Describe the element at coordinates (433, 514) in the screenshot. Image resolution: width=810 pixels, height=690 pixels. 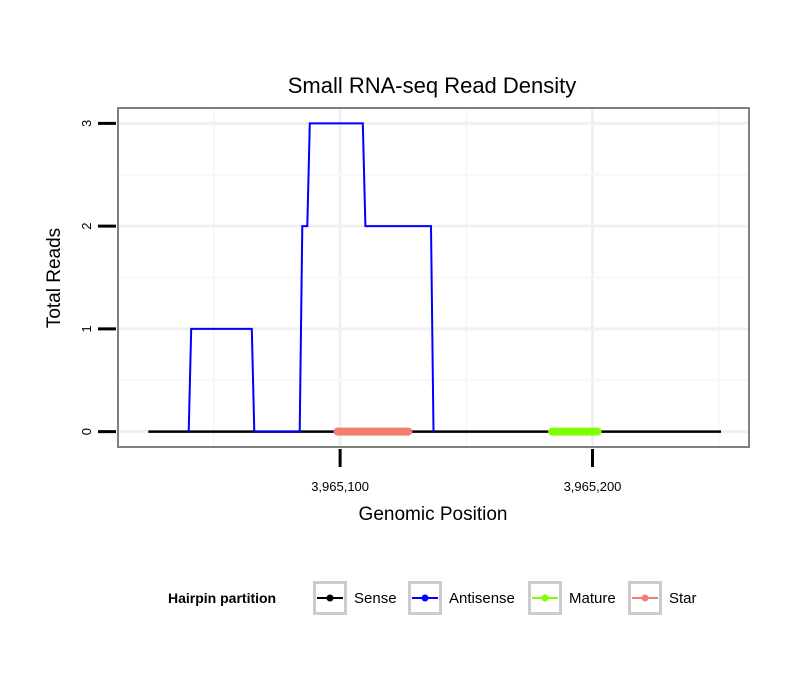
I see `x-axis-title: Genomic Position` at that location.